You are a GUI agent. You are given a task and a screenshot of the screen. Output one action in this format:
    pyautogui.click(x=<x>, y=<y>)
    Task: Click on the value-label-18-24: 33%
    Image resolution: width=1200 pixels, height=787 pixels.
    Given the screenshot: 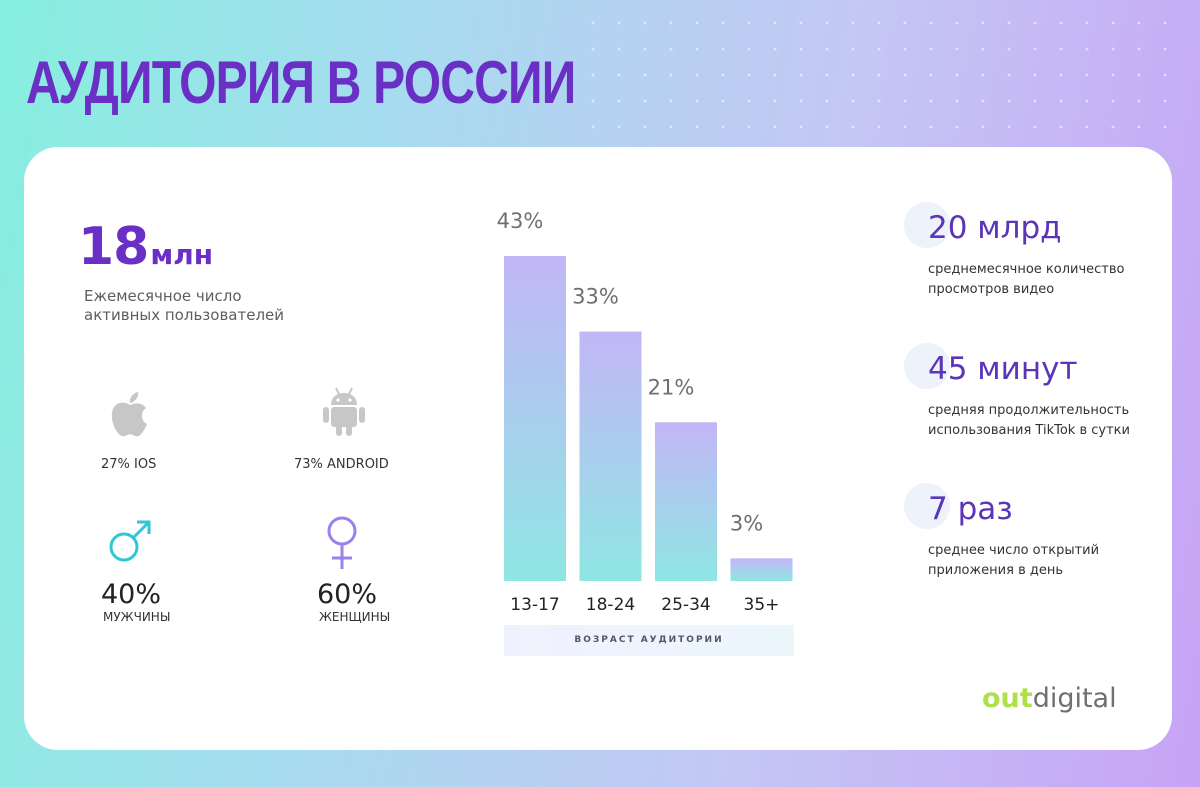 What is the action you would take?
    pyautogui.click(x=595, y=297)
    